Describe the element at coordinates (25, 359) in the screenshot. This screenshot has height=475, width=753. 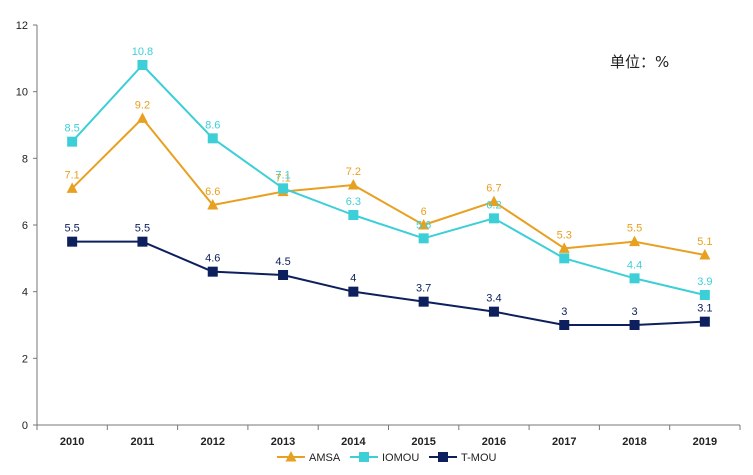
I see `y-tick-label: 2` at that location.